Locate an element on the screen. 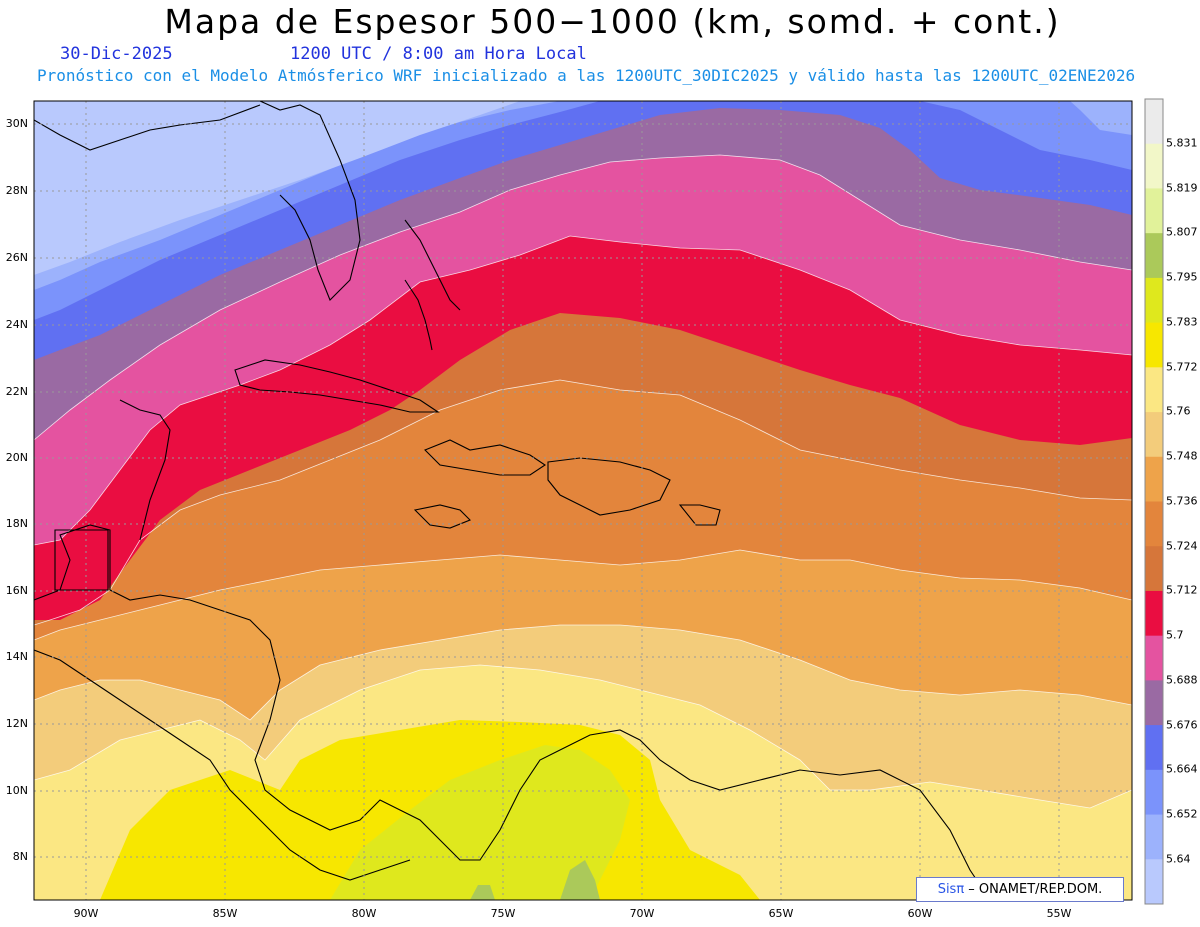  colorbar is located at coordinates (1154, 502).